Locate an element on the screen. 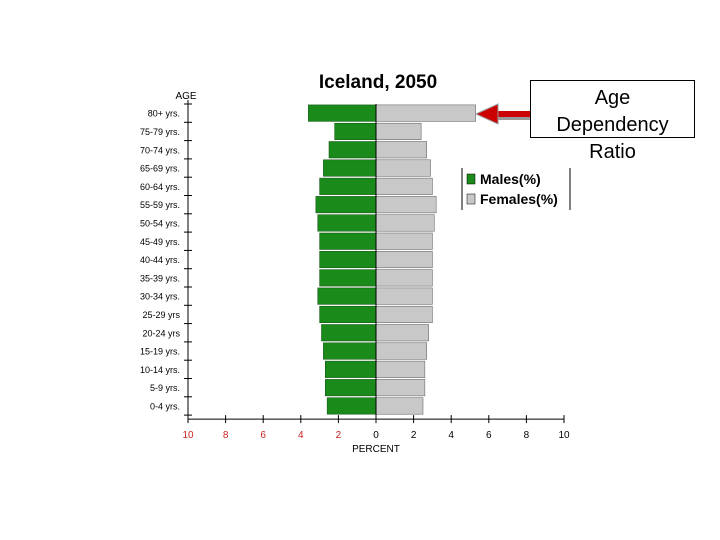 Image resolution: width=720 pixels, height=540 pixels. x-tick-label: 0 is located at coordinates (376, 435).